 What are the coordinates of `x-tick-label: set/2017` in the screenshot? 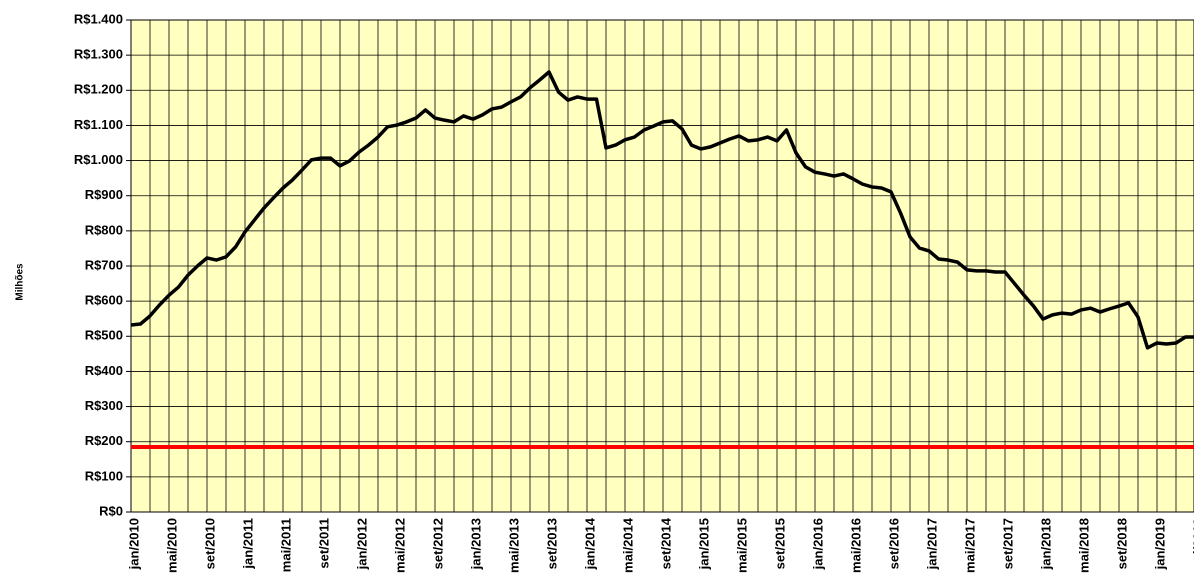 It's located at (1007, 543).